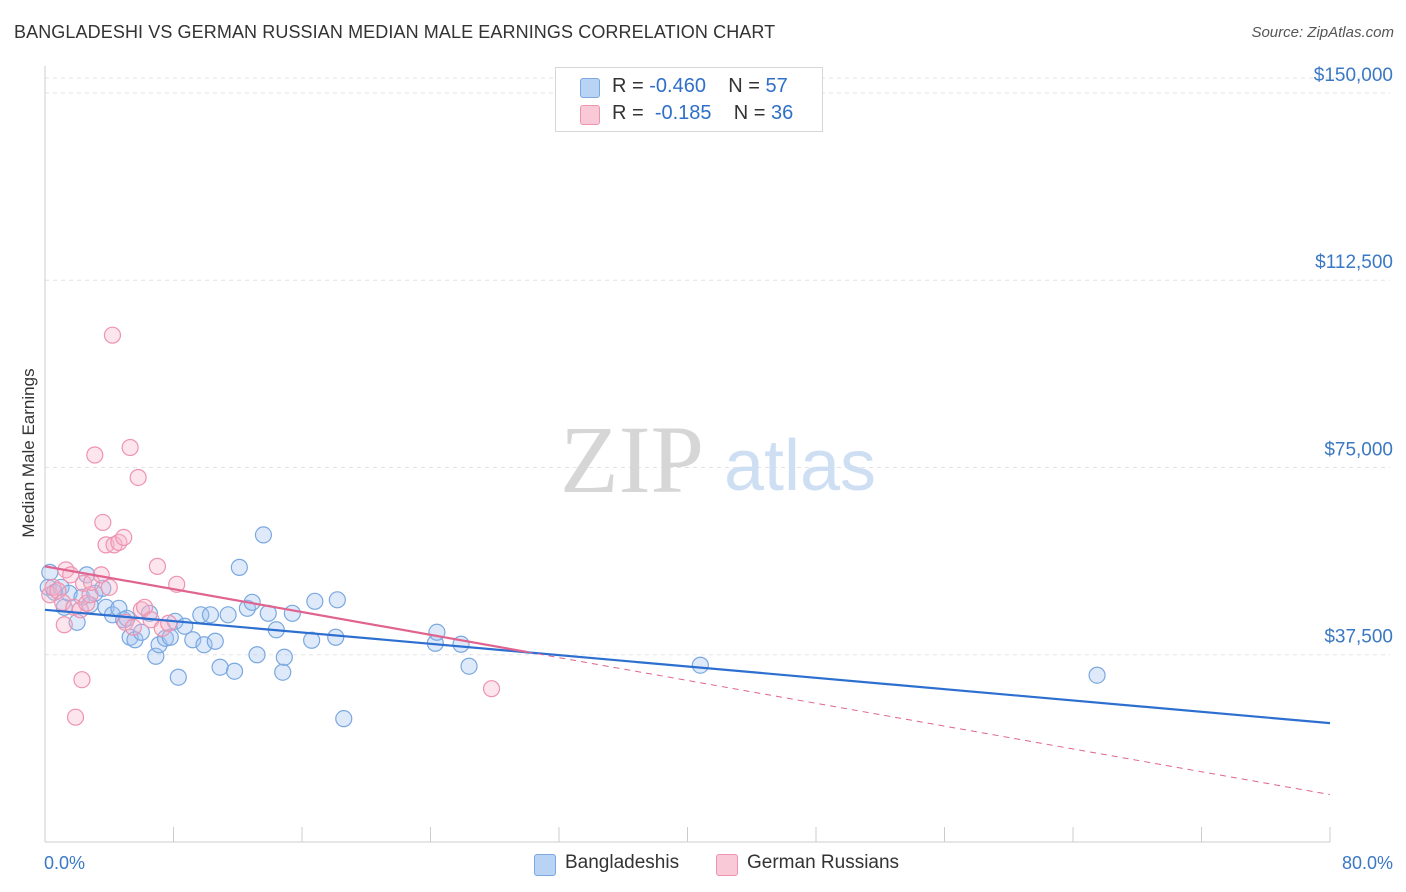  I want to click on x-tick-label-min: 0.0%, so click(64, 863).